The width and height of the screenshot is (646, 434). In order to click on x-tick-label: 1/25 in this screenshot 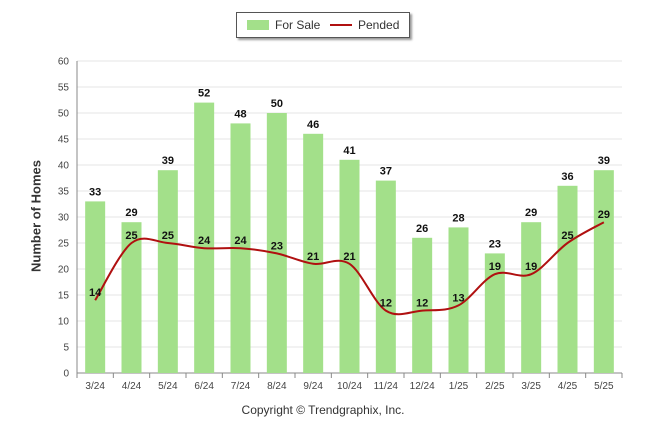, I will do `click(459, 386)`.